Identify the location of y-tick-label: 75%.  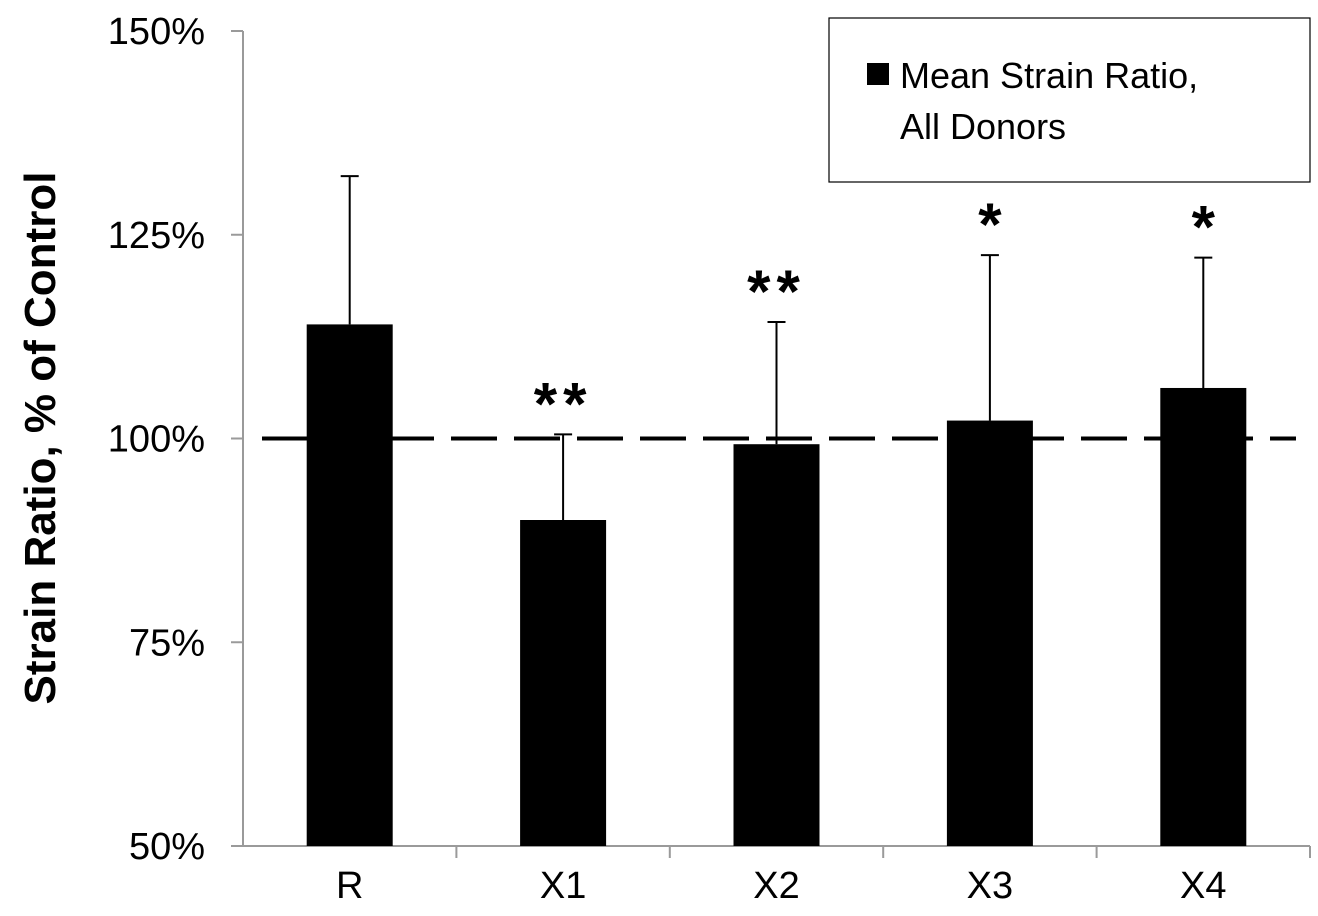
(167, 643).